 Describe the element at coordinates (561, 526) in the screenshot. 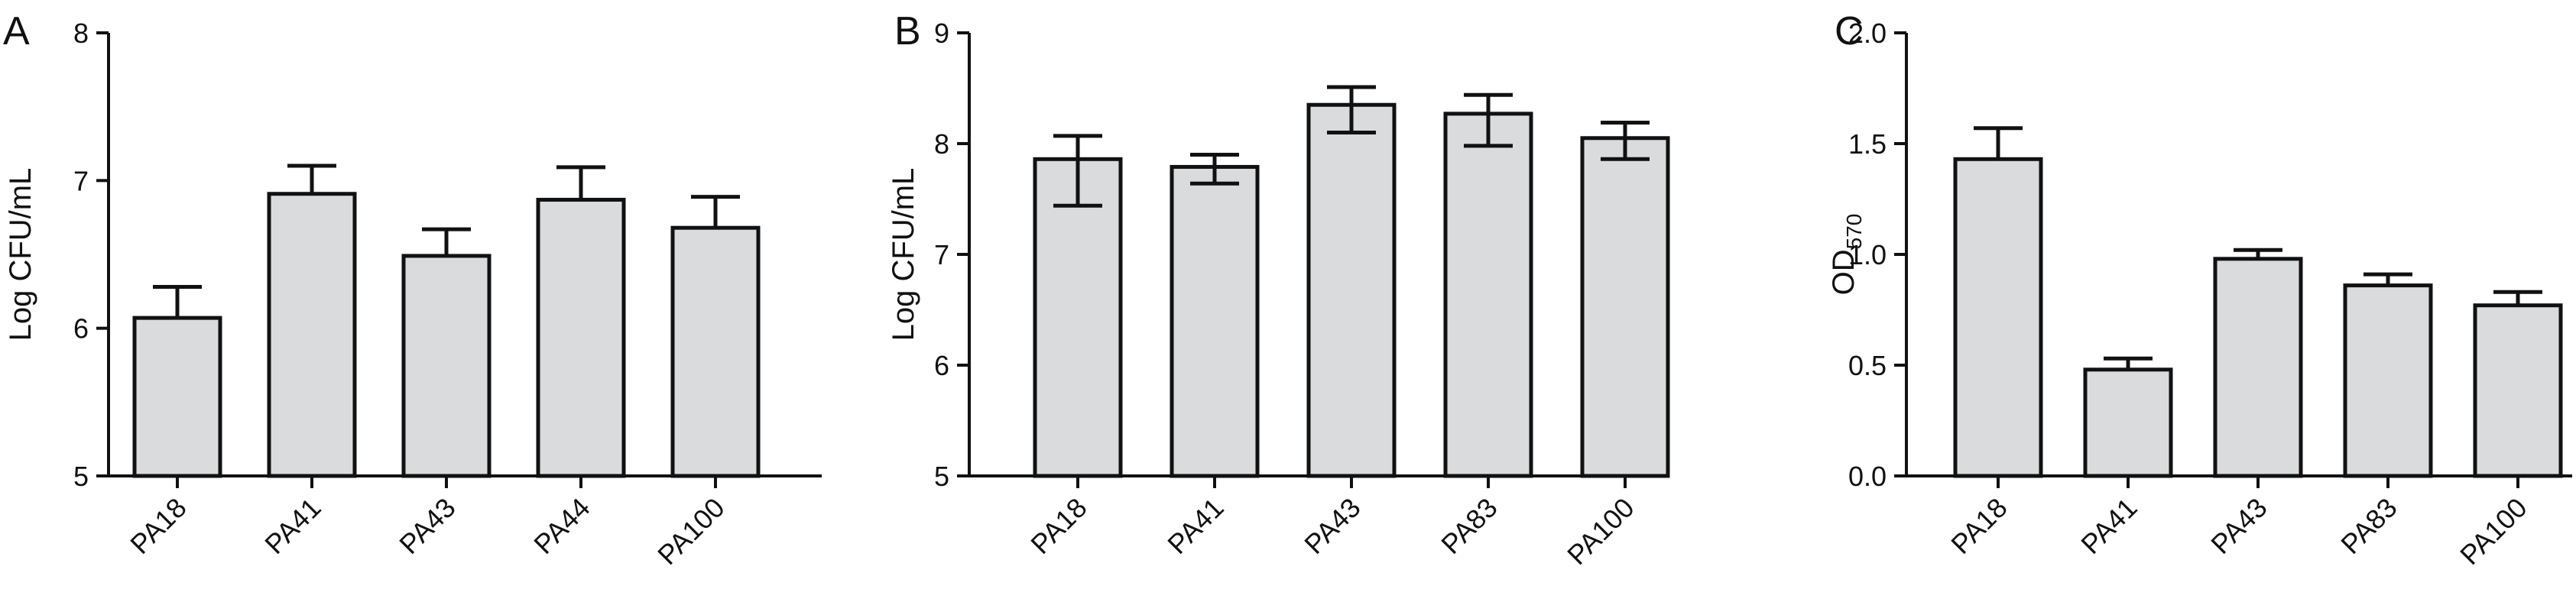

I see `x-tick-label: PA44` at that location.